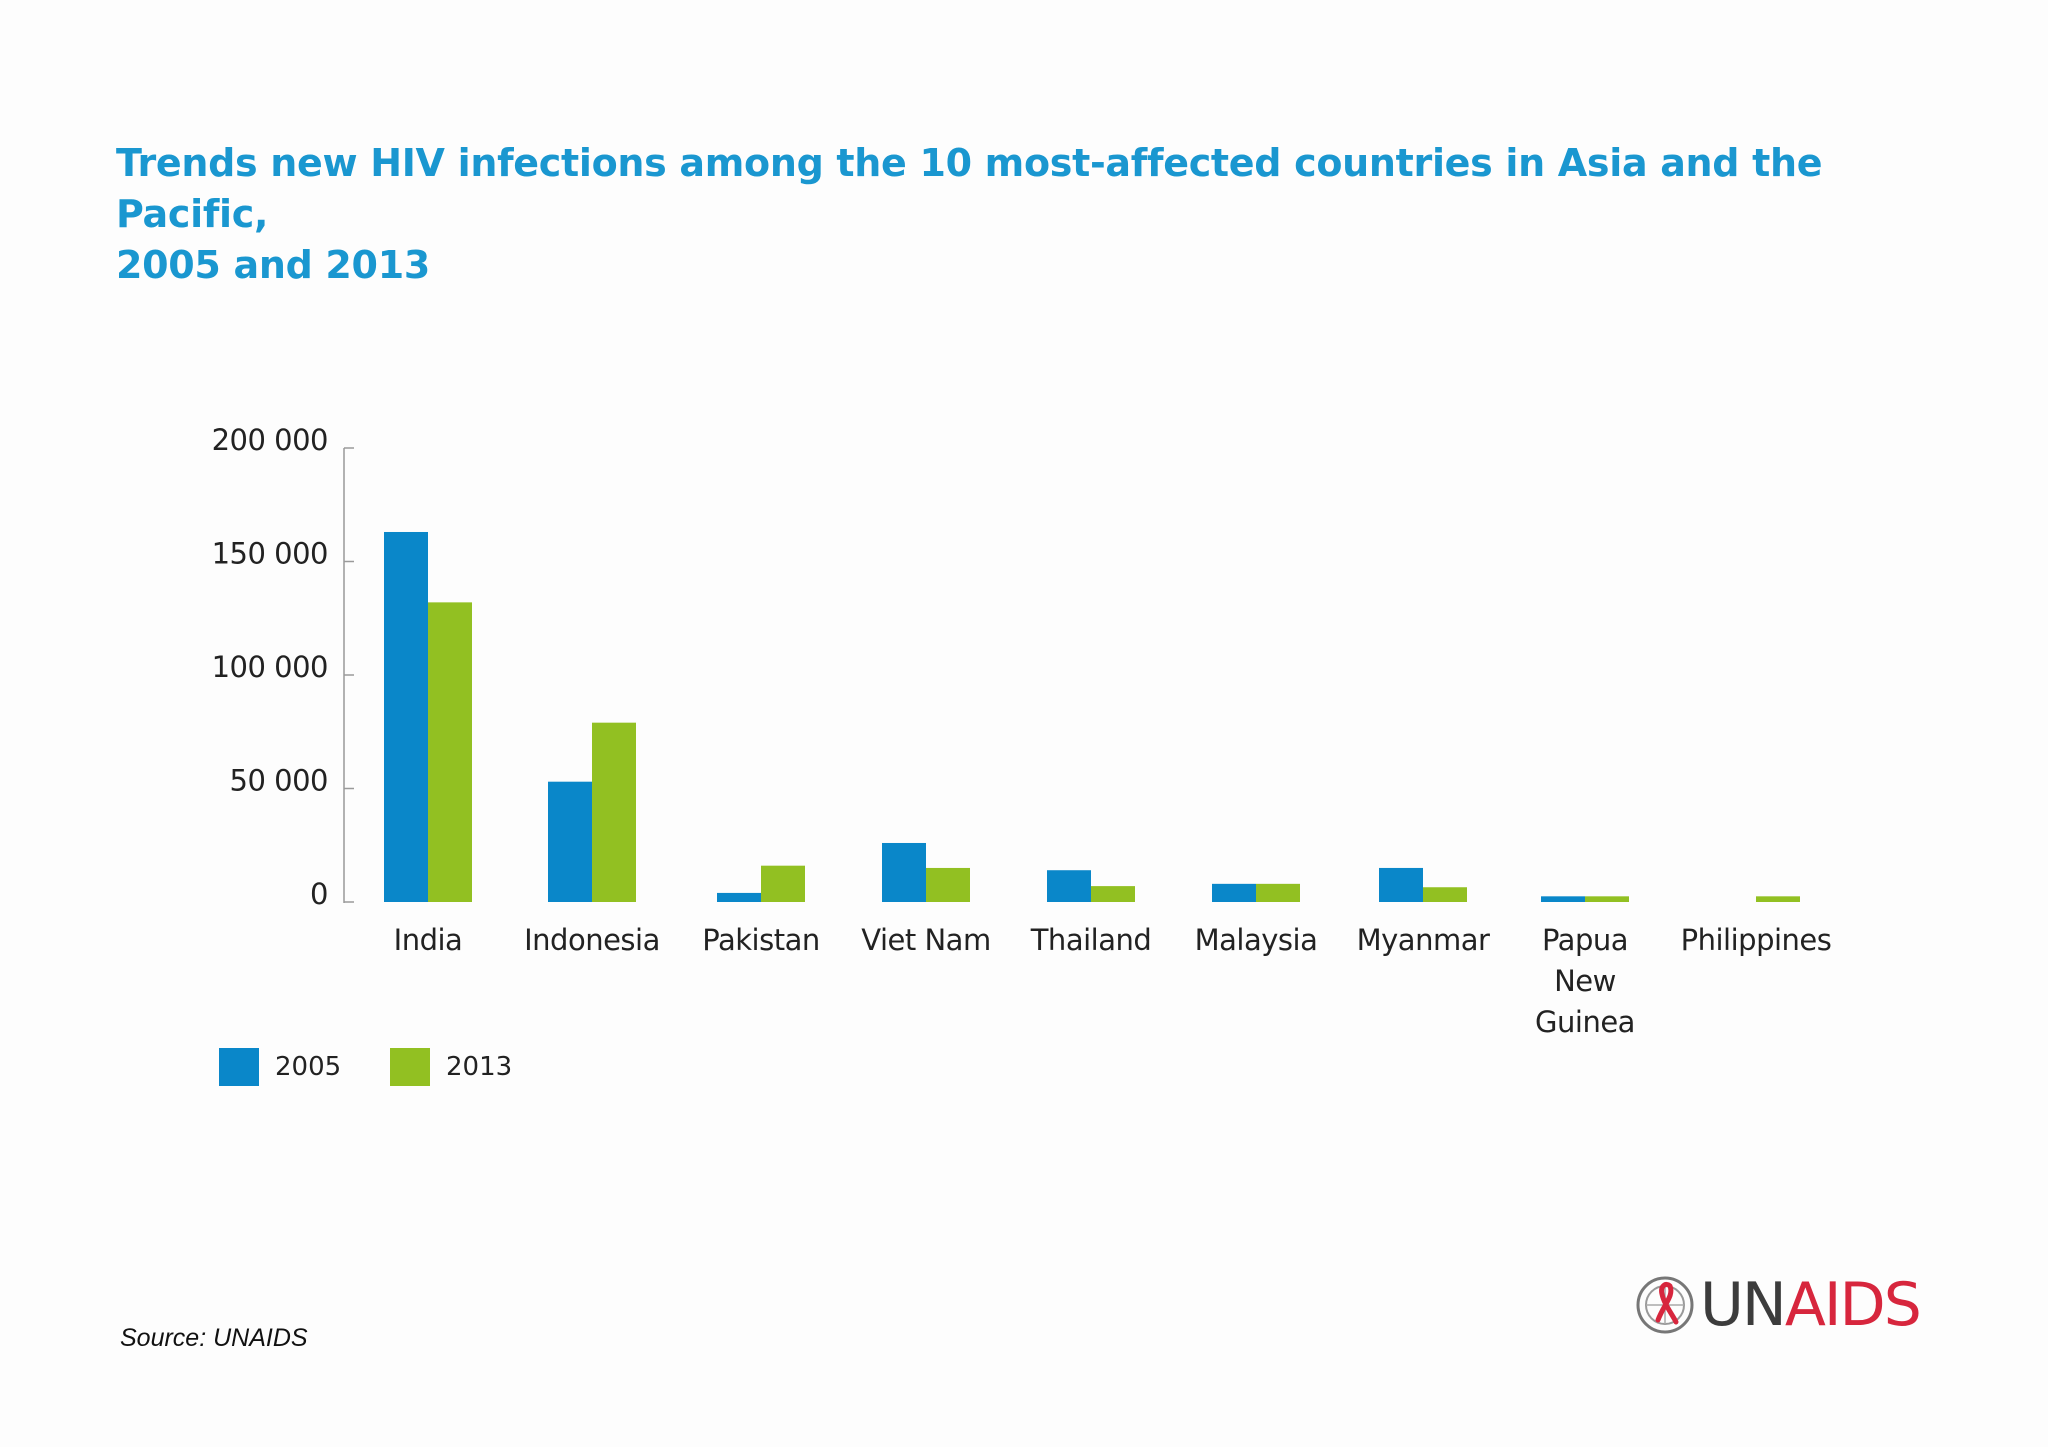  I want to click on x-category-label: Papua, so click(1585, 940).